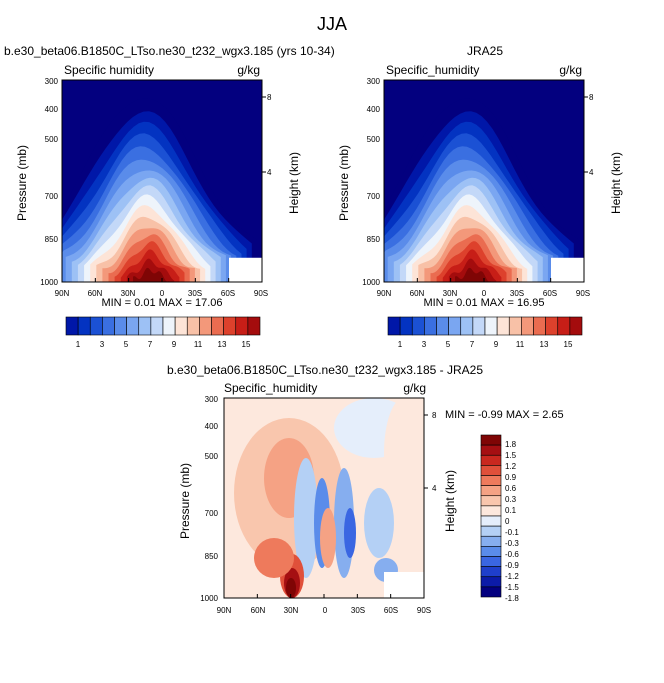  I want to click on panel3-colorbar-label: -0.9, so click(512, 565).